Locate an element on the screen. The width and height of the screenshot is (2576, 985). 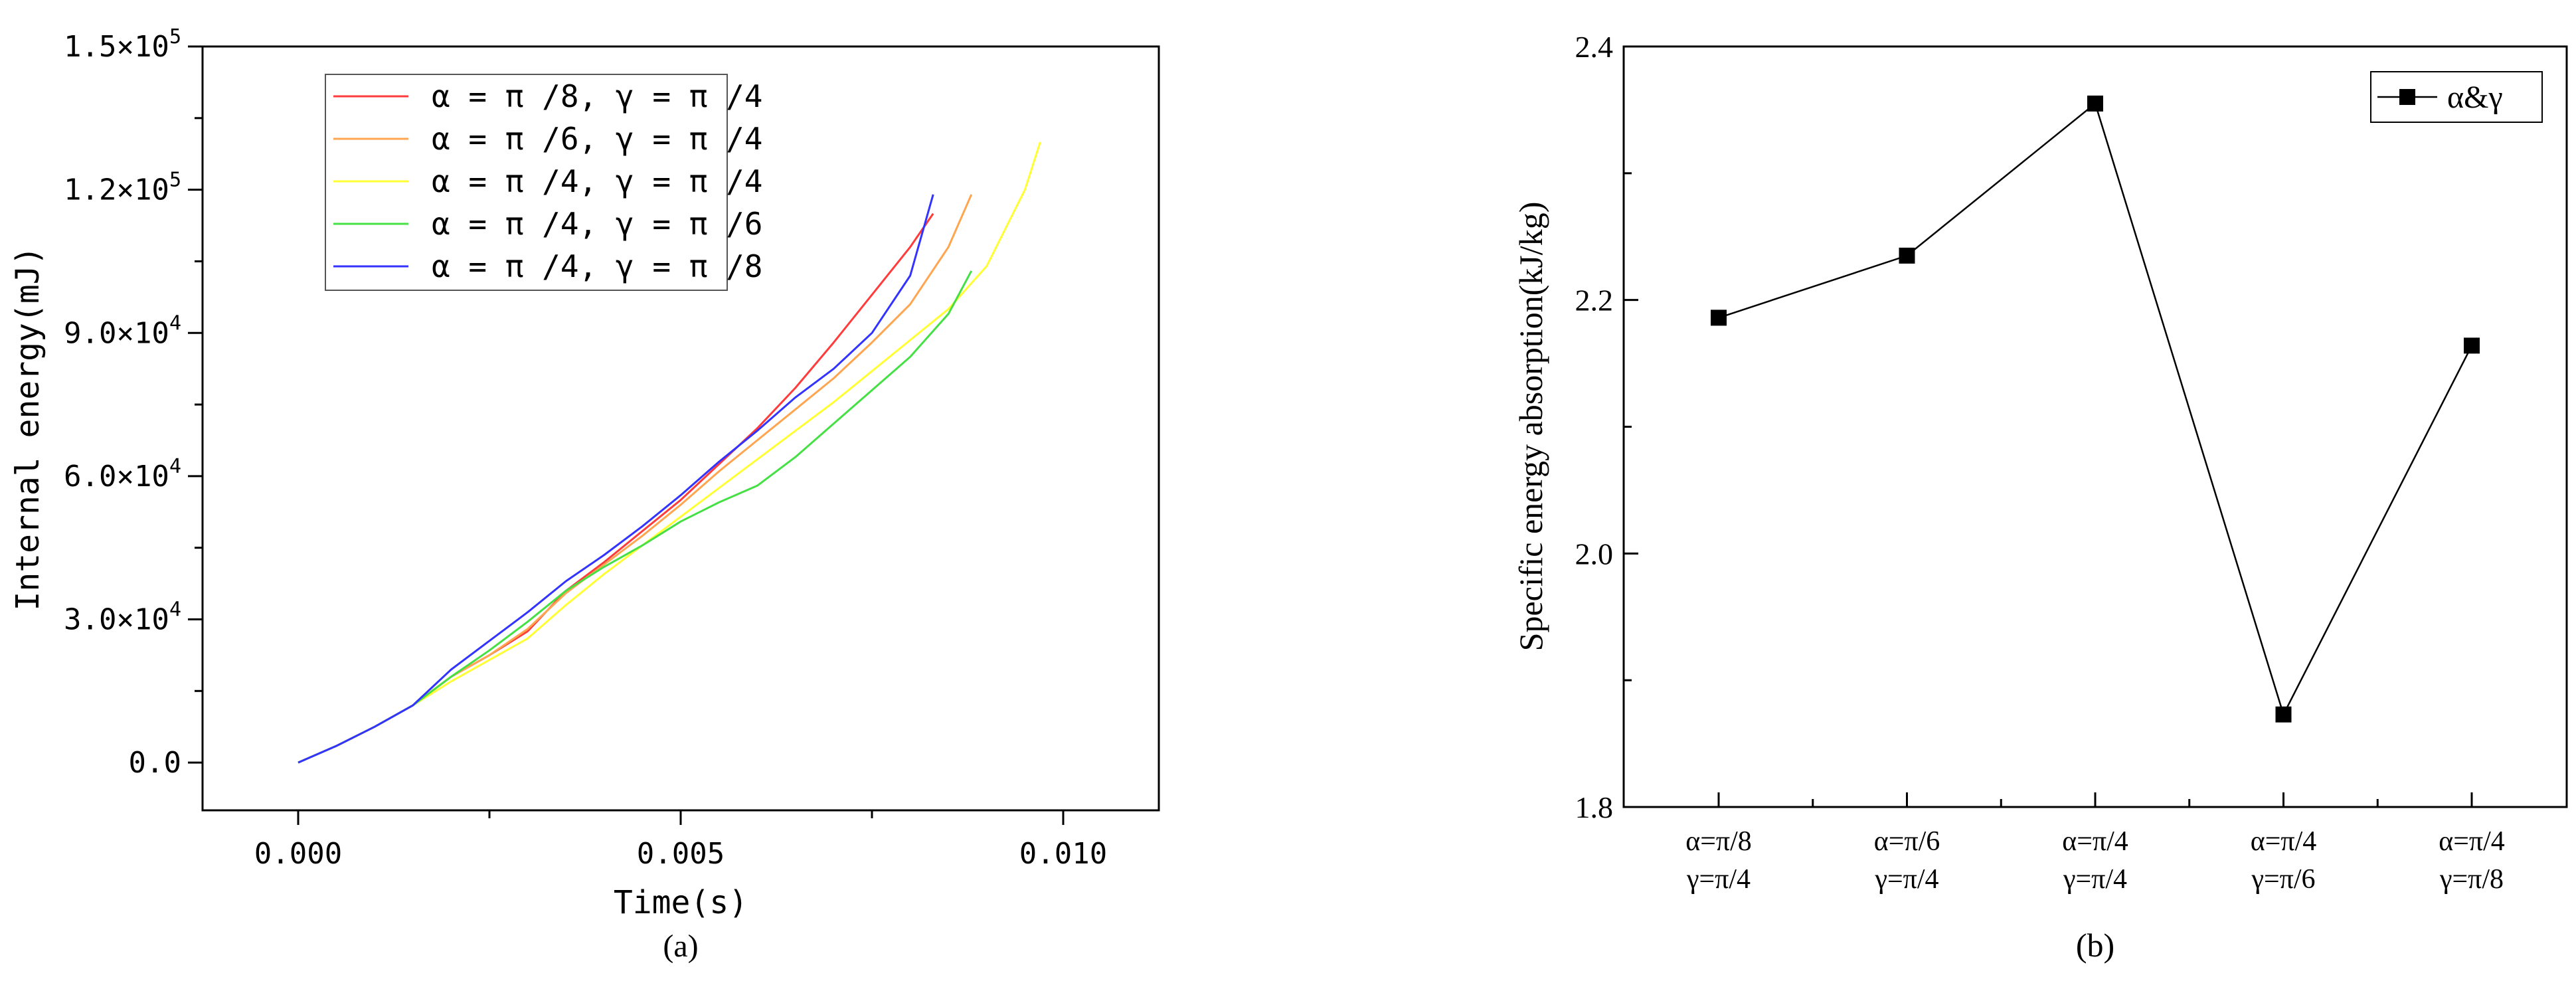
y-tick-label: 2.0 is located at coordinates (1594, 554).